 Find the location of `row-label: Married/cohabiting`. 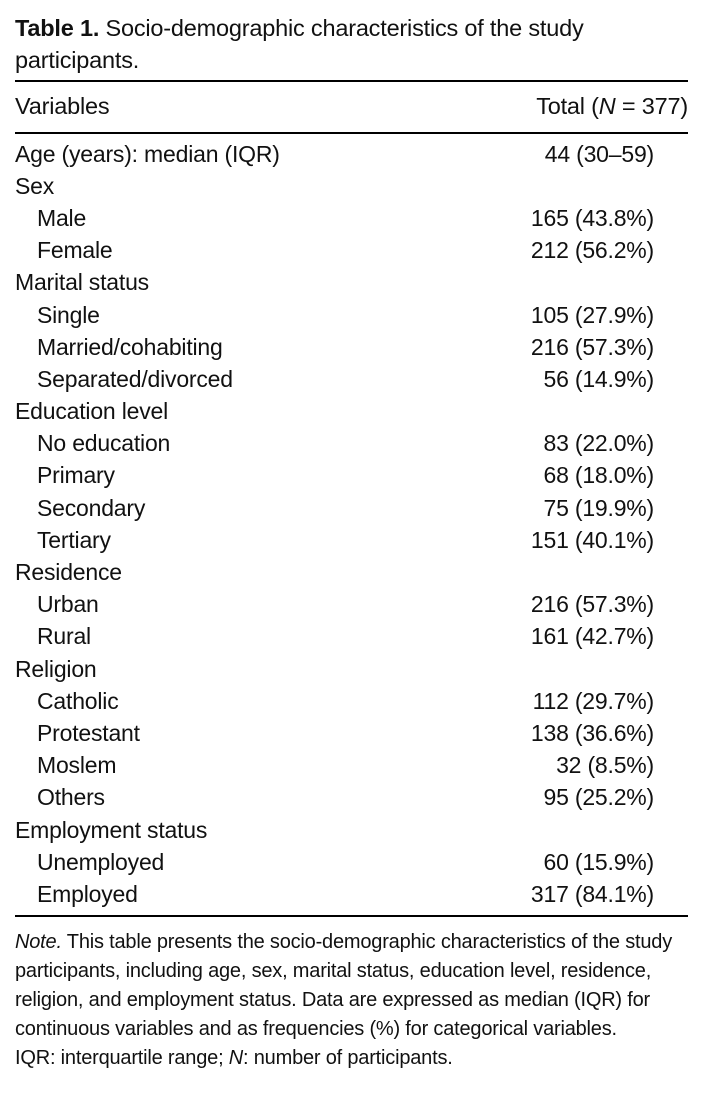

row-label: Married/cohabiting is located at coordinates (130, 346).